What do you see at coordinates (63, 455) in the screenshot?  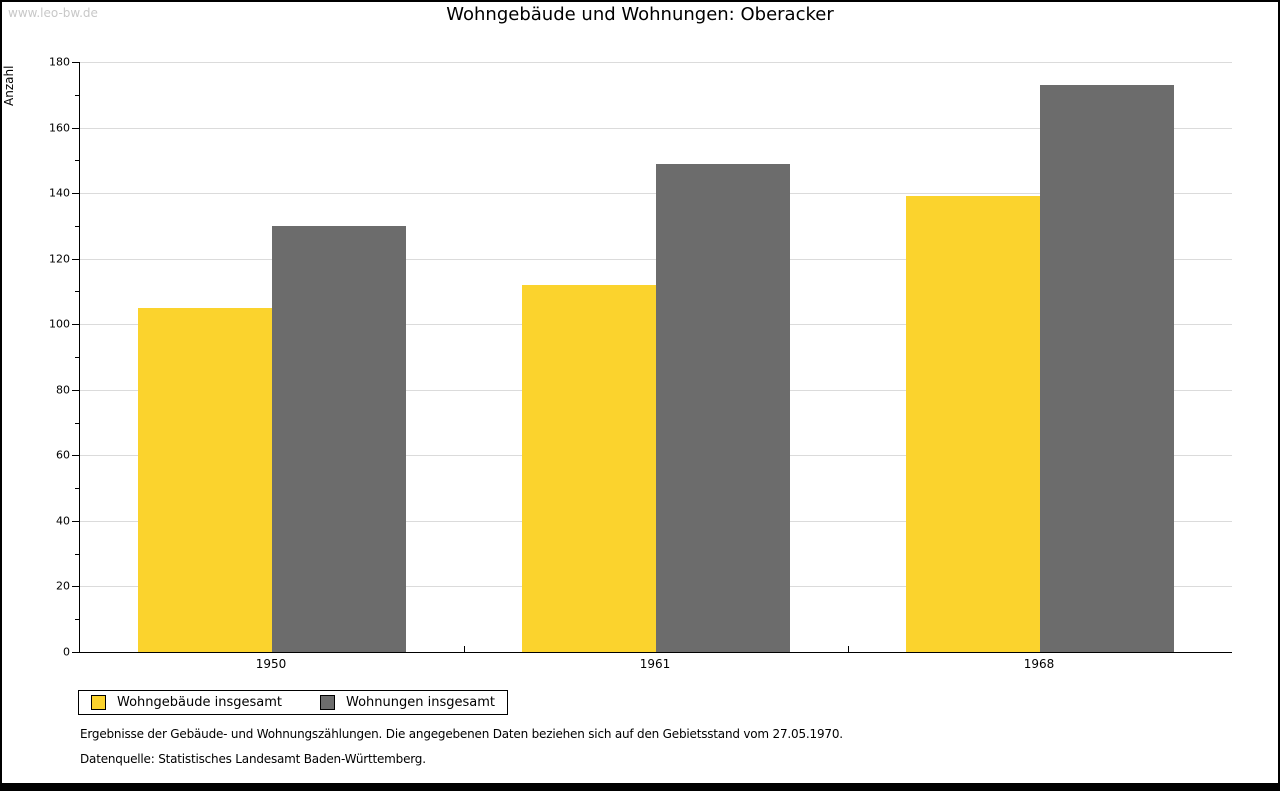 I see `y-tick-label-60: 60` at bounding box center [63, 455].